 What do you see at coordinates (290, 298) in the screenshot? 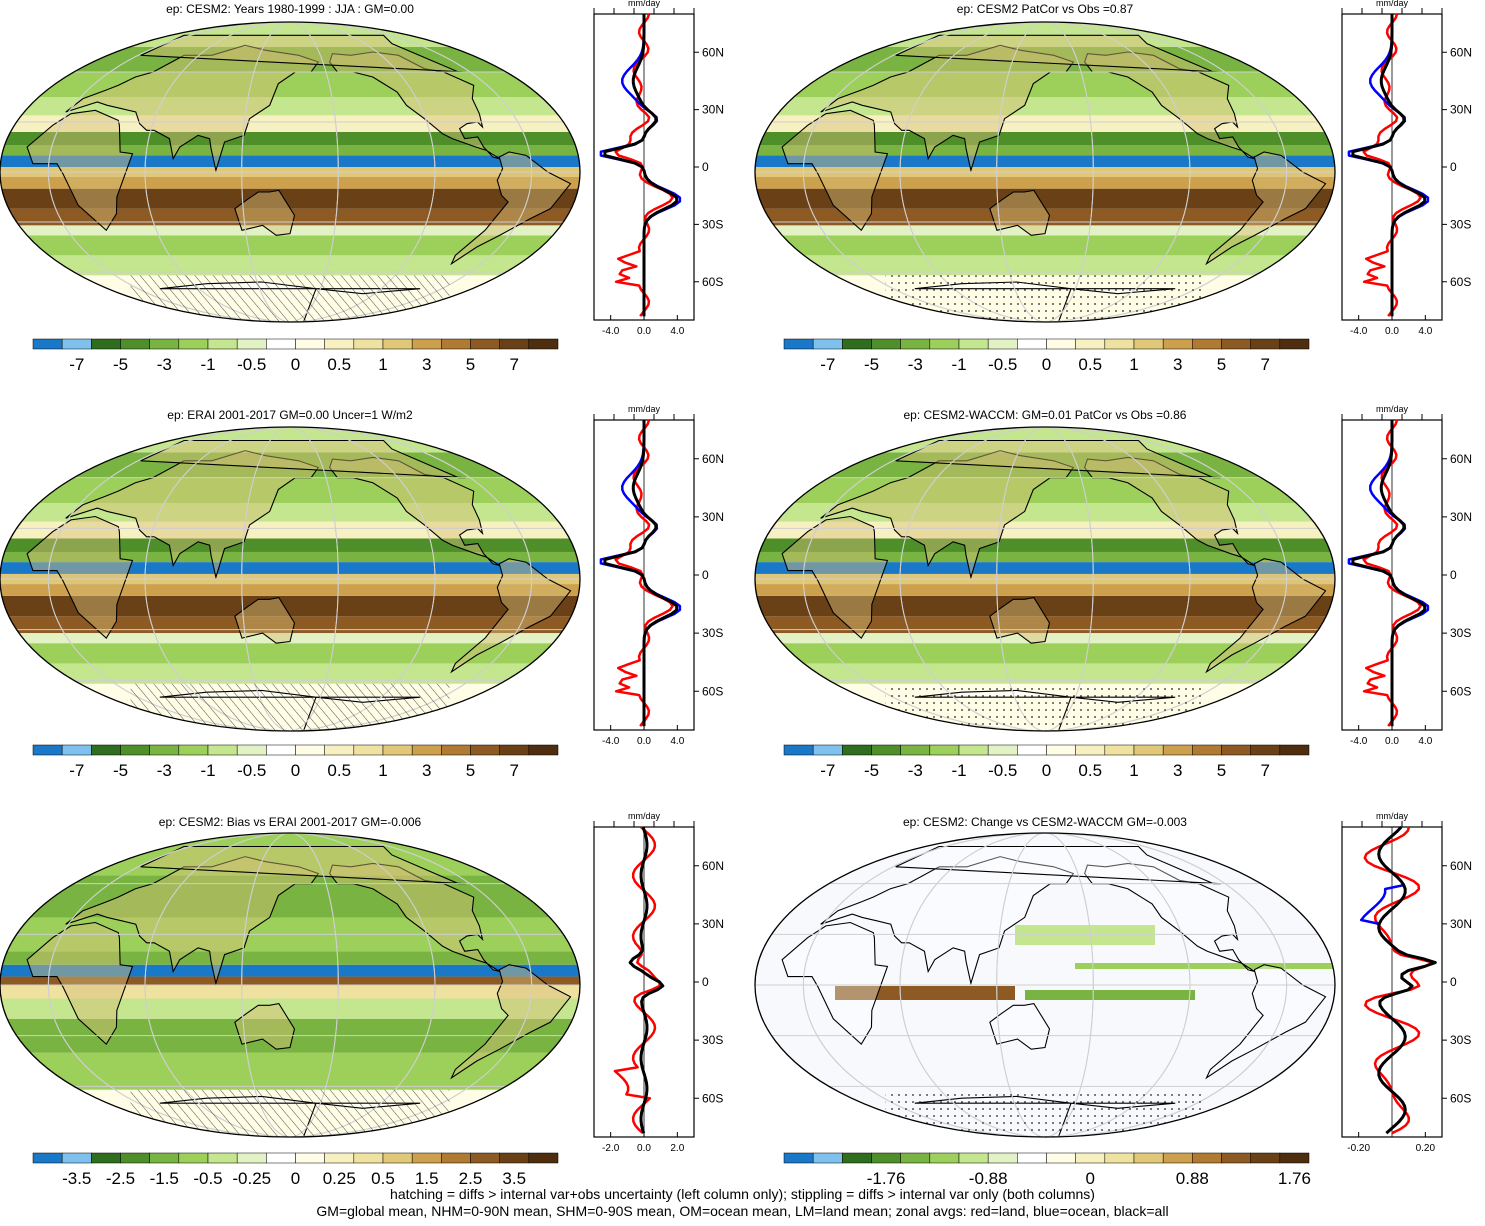
I see `hatching` at bounding box center [290, 298].